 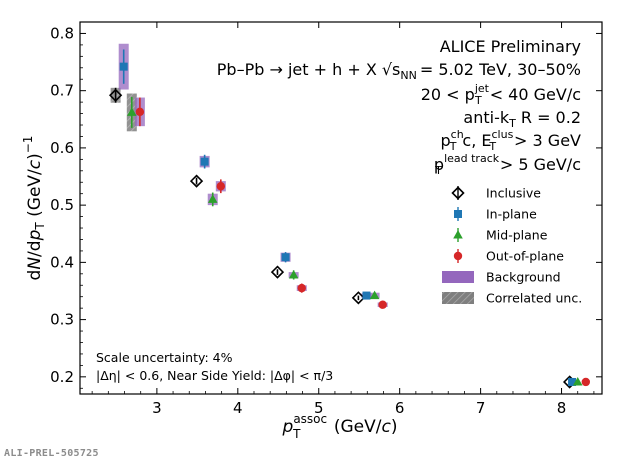 What do you see at coordinates (523, 277) in the screenshot?
I see `legend-label: Background` at bounding box center [523, 277].